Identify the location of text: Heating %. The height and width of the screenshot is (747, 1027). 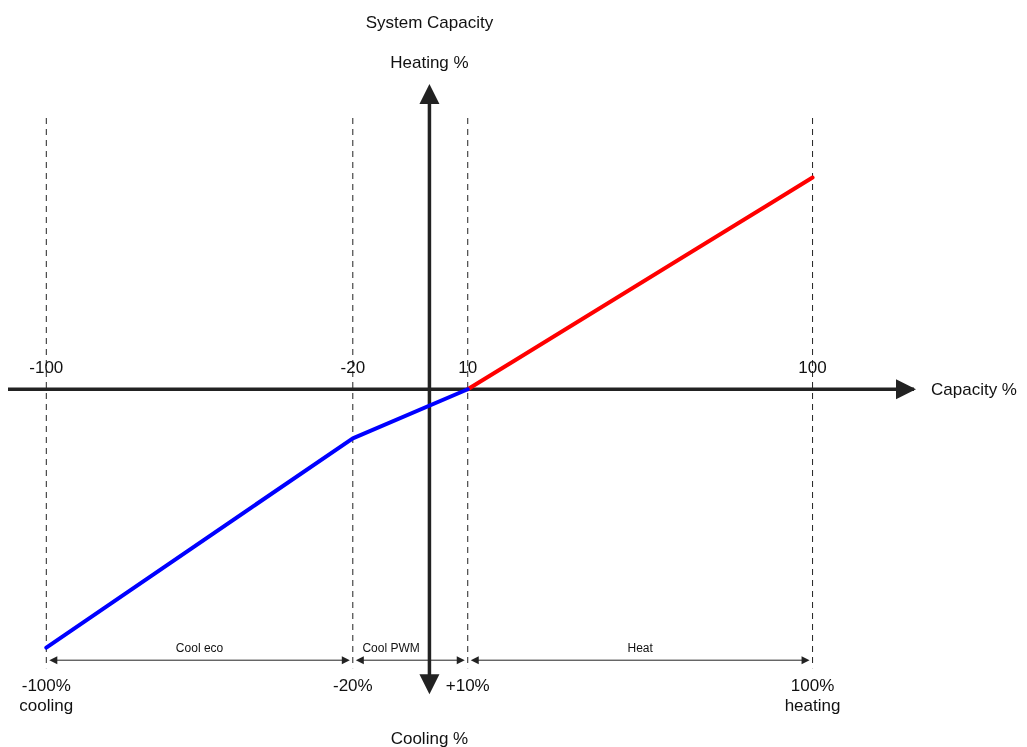
(429, 62).